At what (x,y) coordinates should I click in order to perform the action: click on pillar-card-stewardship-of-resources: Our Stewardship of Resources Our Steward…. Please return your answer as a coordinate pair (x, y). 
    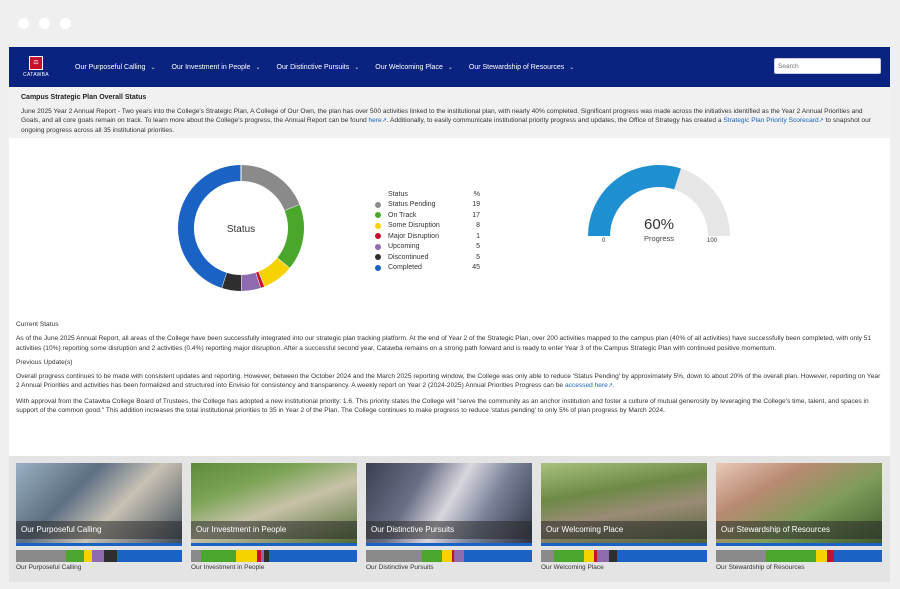
    Looking at the image, I should click on (799, 522).